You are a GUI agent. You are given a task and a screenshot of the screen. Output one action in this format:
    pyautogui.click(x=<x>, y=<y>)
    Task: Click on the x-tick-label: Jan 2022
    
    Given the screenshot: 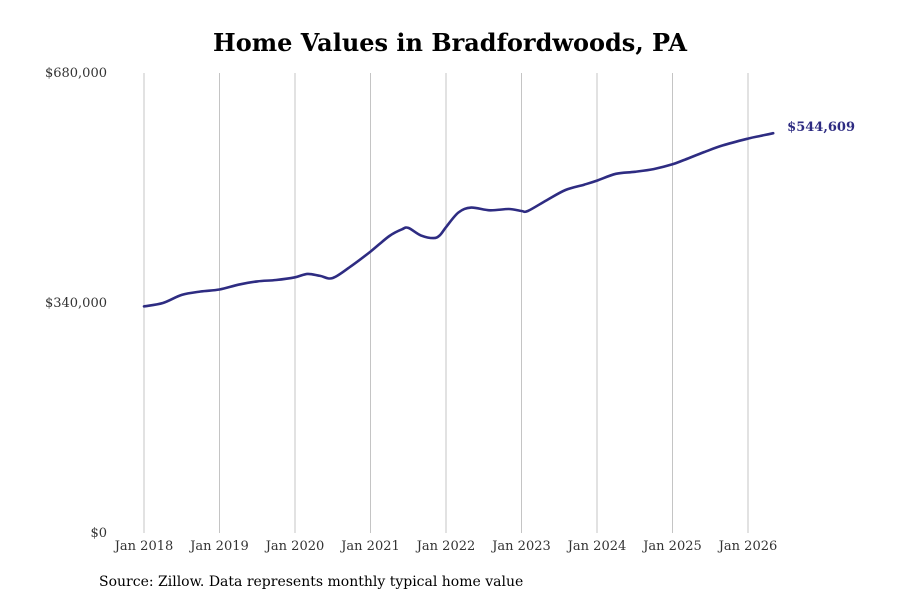 What is the action you would take?
    pyautogui.click(x=445, y=546)
    